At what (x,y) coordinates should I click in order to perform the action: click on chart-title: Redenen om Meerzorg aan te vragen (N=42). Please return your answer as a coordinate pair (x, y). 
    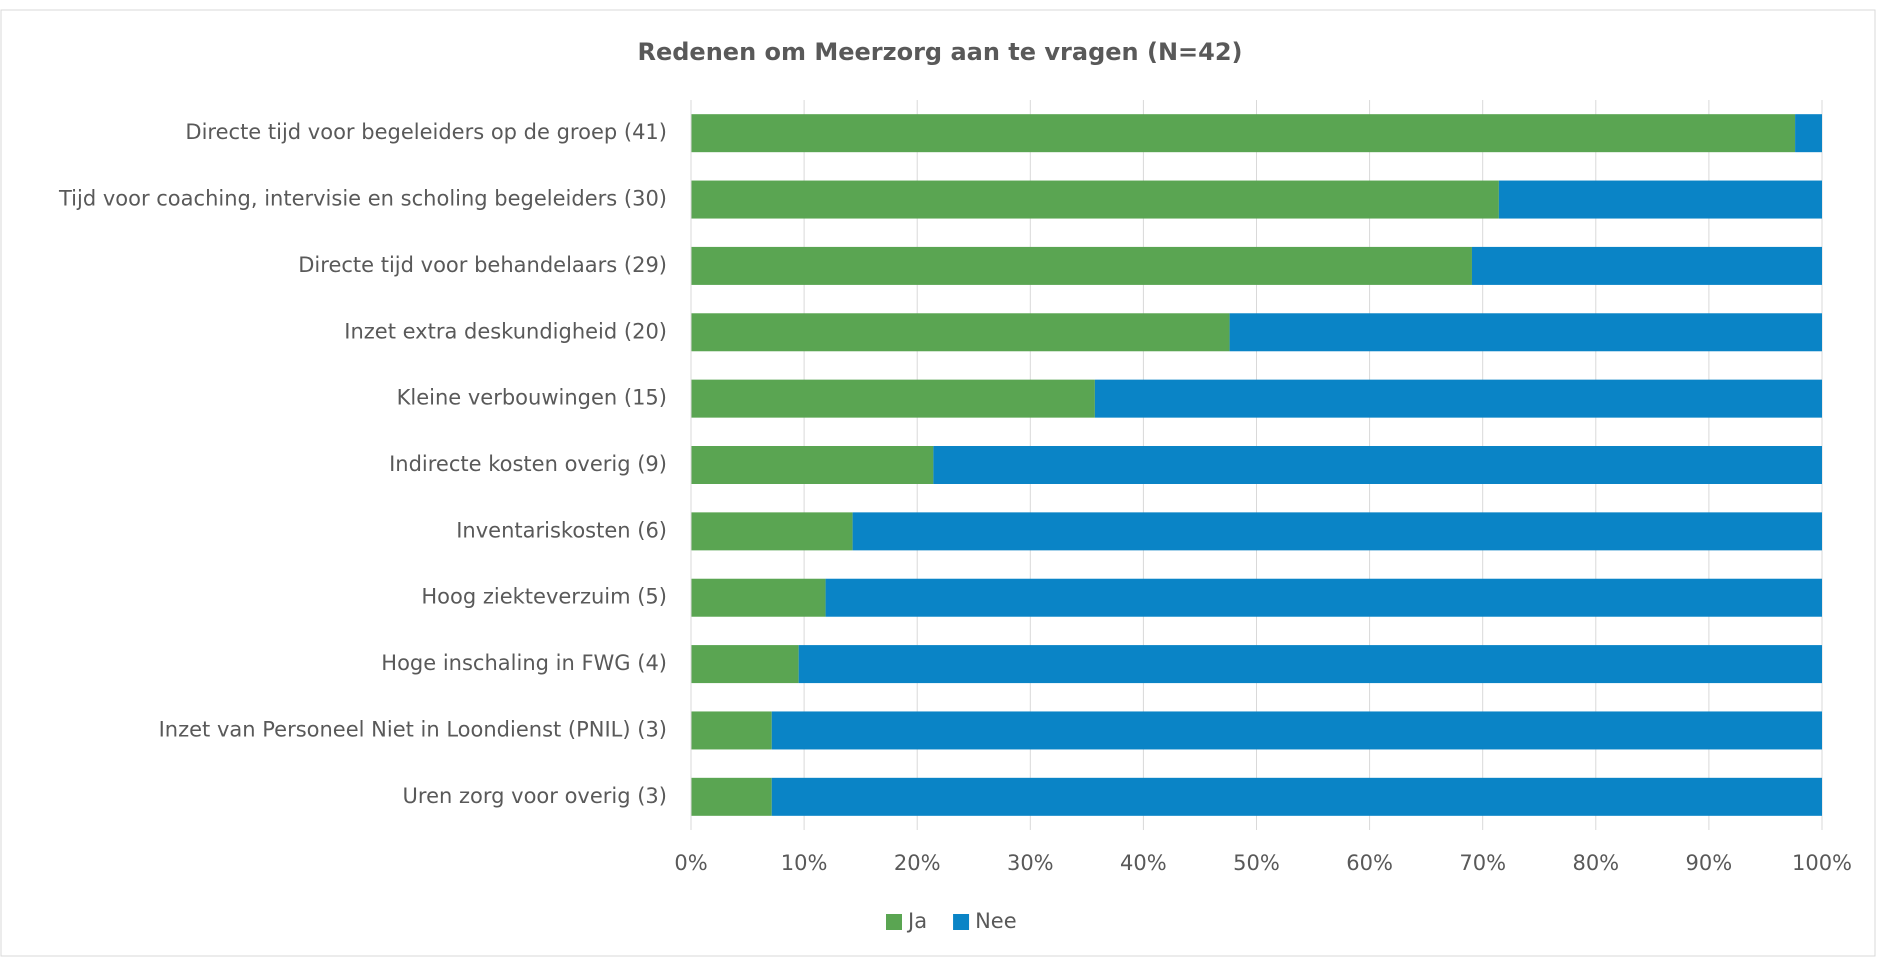
    Looking at the image, I should click on (939, 52).